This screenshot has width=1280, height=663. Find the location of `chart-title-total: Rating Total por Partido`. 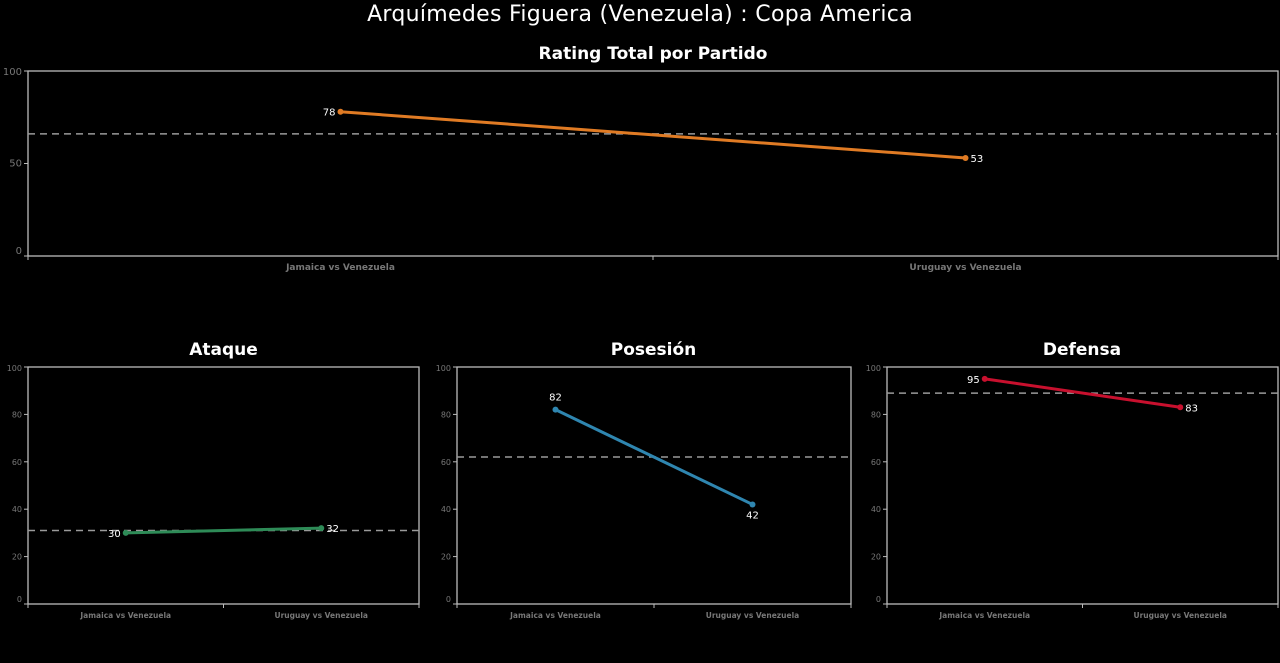

chart-title-total: Rating Total por Partido is located at coordinates (653, 54).